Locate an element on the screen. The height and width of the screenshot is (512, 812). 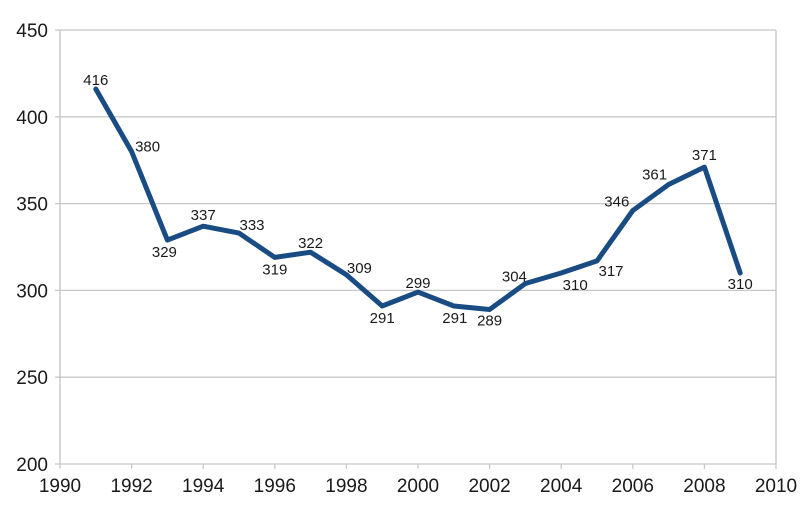
data-point-label: 380 is located at coordinates (147, 147).